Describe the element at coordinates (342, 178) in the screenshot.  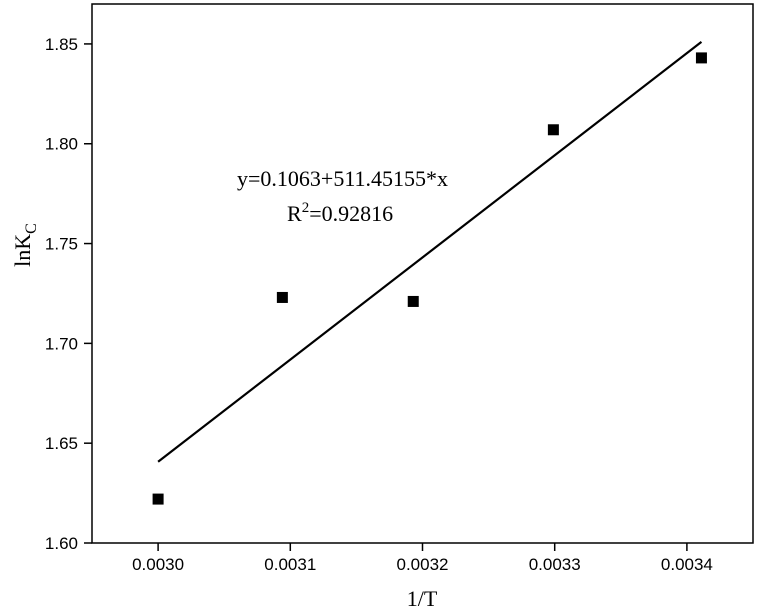
I see `fit-equation: y=0.1063+511.45155*x` at that location.